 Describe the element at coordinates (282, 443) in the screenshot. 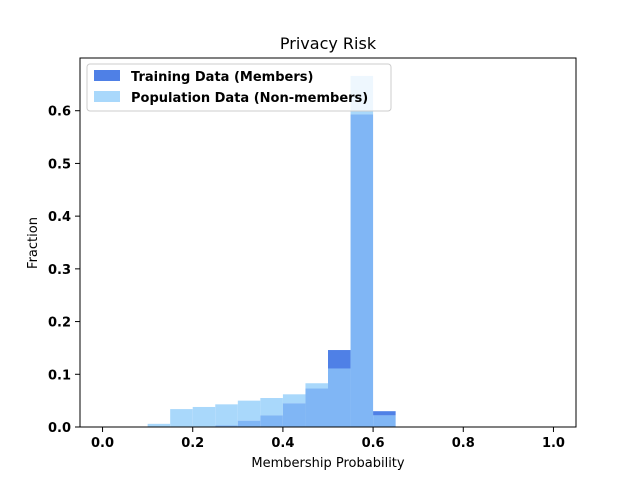

I see `x-tick-label: 0.4` at that location.